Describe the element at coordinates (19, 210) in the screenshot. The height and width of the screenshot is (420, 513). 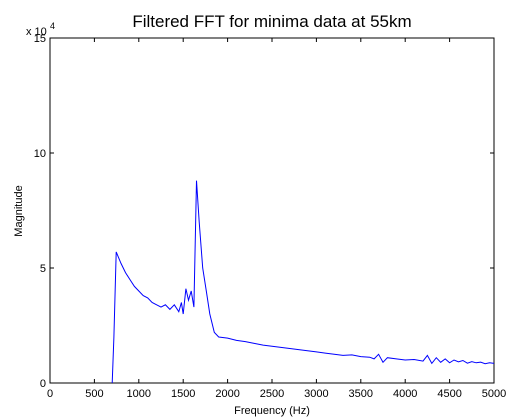
I see `y-axis-label: Magnitude` at that location.